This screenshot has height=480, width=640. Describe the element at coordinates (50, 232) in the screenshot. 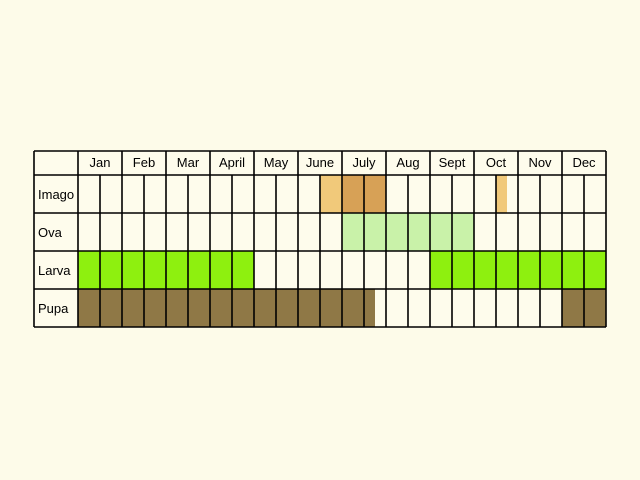

I see `stage-label-ova: Ova` at that location.